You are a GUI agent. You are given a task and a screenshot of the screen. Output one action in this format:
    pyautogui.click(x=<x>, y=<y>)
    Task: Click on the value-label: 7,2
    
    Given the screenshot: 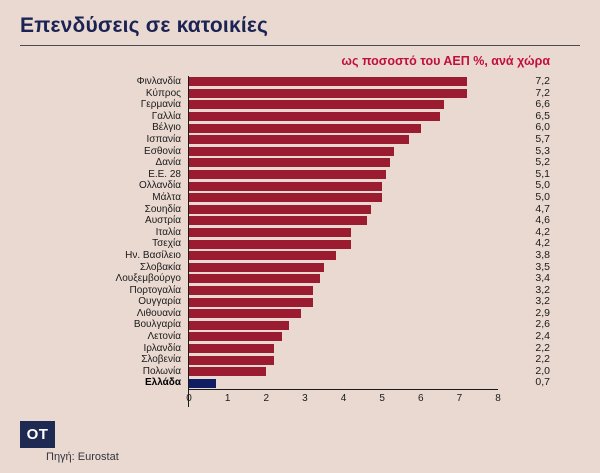 What is the action you would take?
    pyautogui.click(x=542, y=81)
    